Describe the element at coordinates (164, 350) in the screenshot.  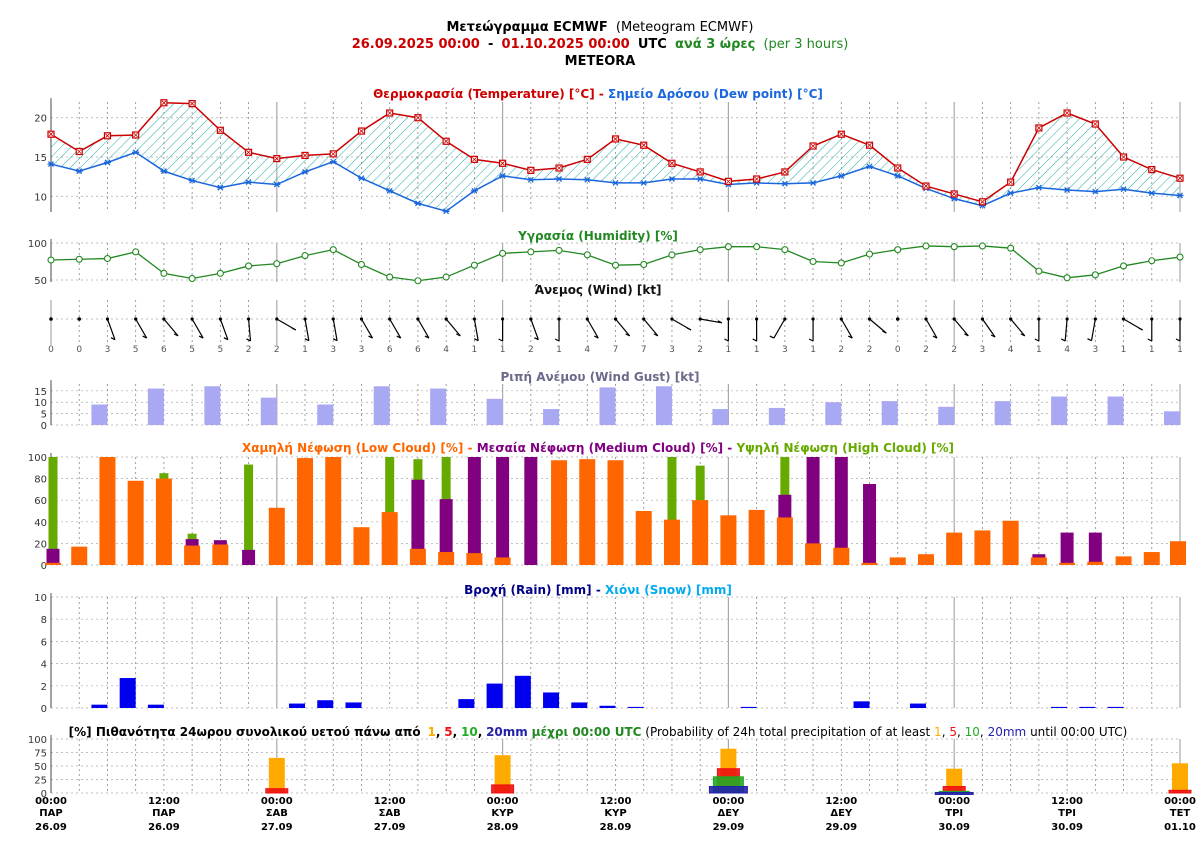
I see `wind-speed-label: 6` at that location.